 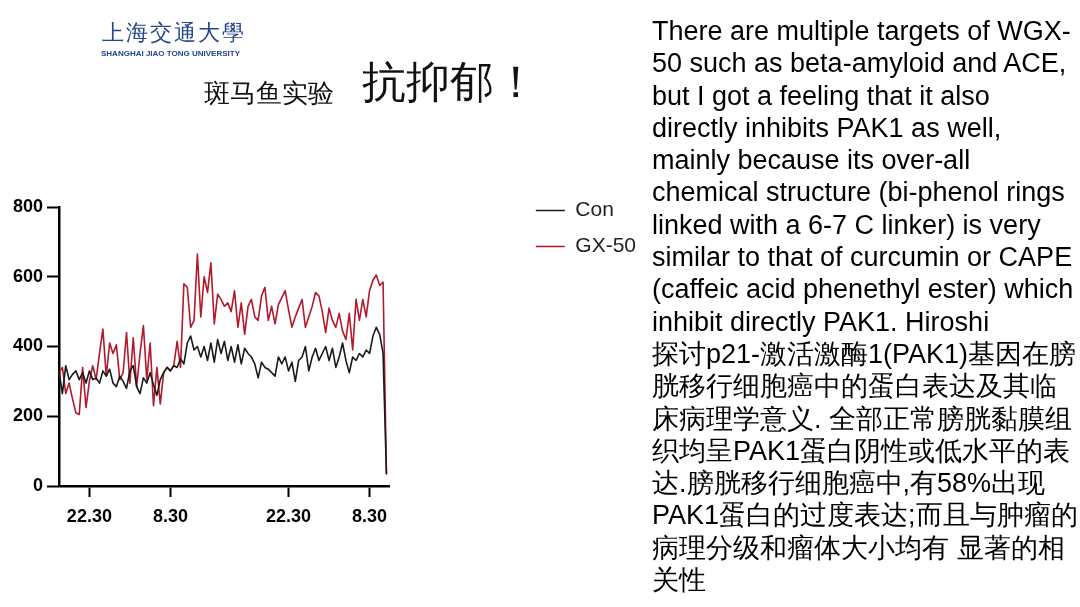 What do you see at coordinates (27, 345) in the screenshot?
I see `y-tick-label: 400` at bounding box center [27, 345].